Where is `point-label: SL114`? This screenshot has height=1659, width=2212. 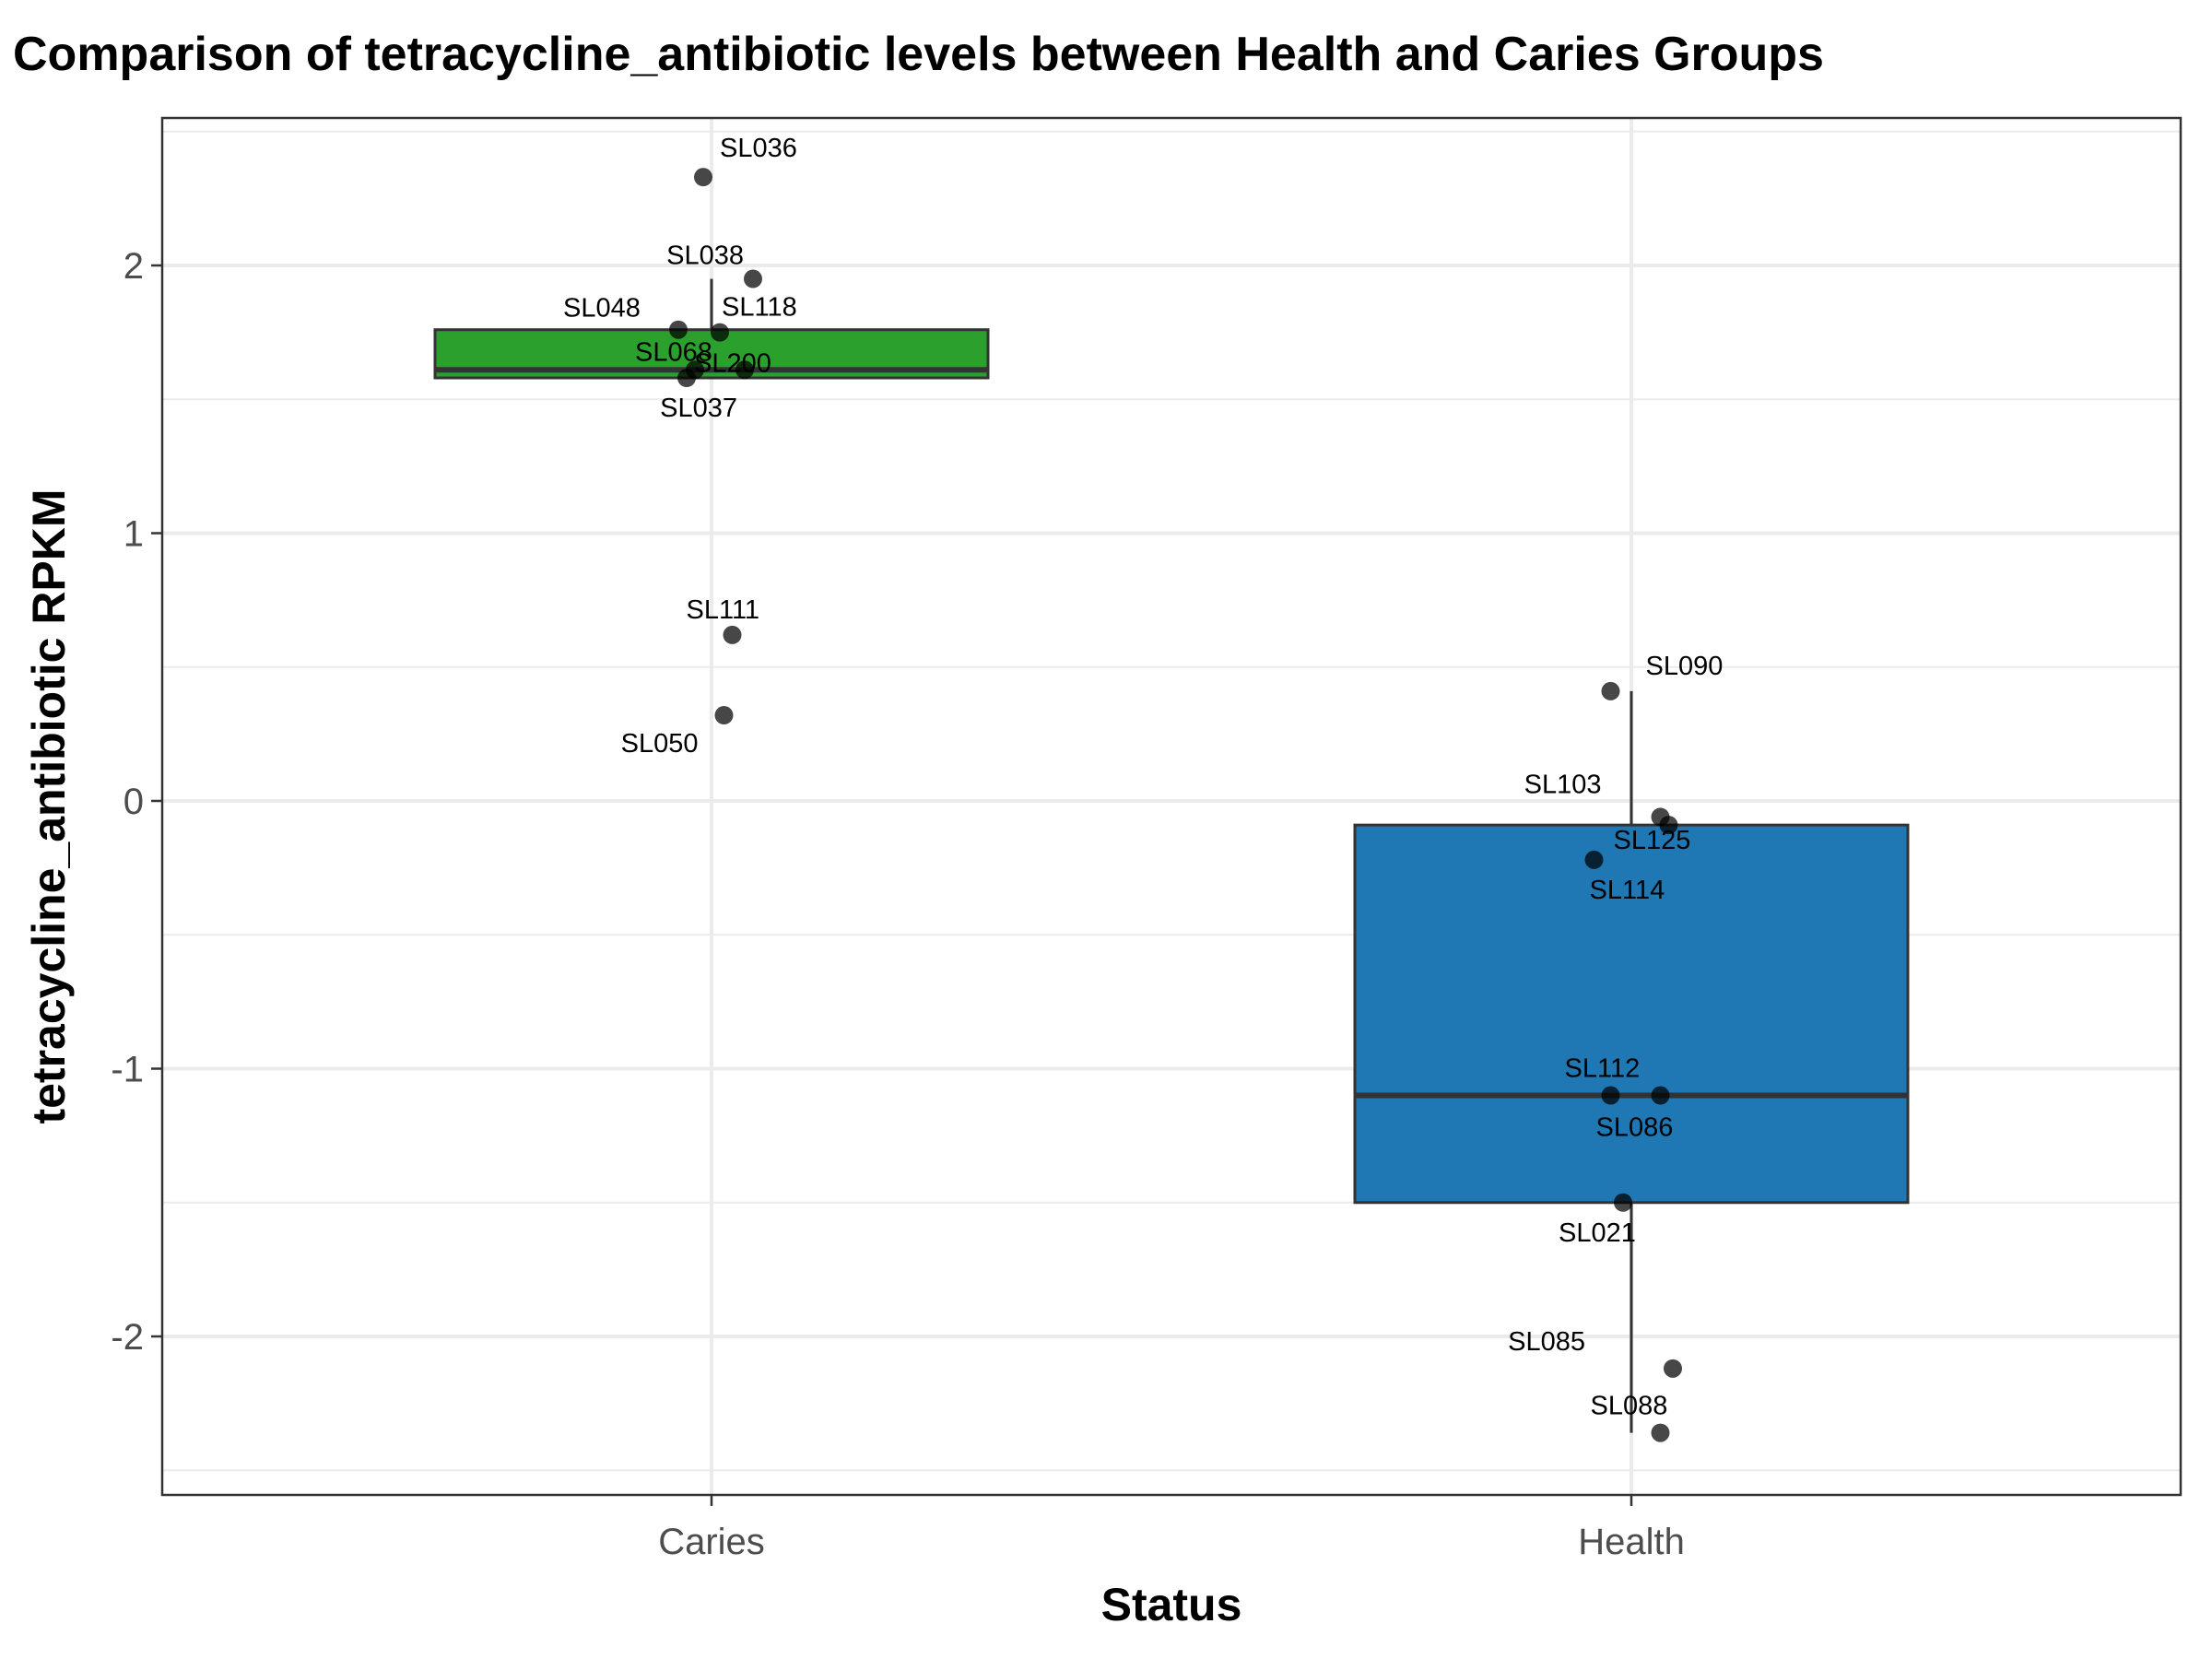 point-label: SL114 is located at coordinates (1627, 890).